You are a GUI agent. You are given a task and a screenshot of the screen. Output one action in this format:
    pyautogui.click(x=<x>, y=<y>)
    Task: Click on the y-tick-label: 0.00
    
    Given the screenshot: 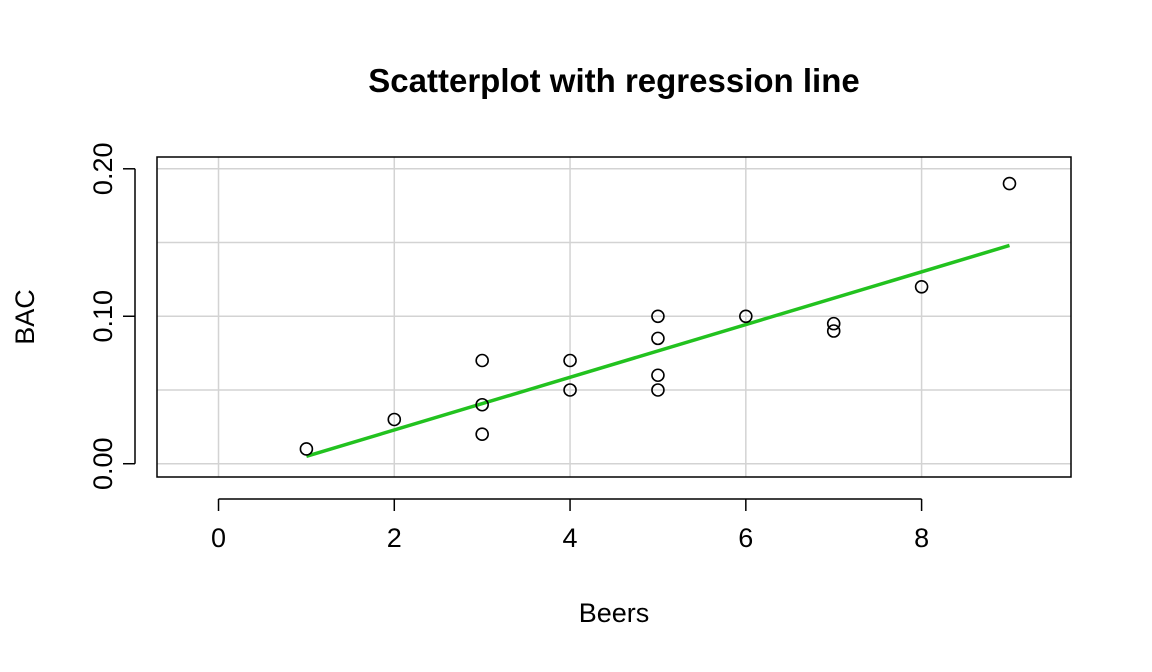 What is the action you would take?
    pyautogui.click(x=103, y=463)
    